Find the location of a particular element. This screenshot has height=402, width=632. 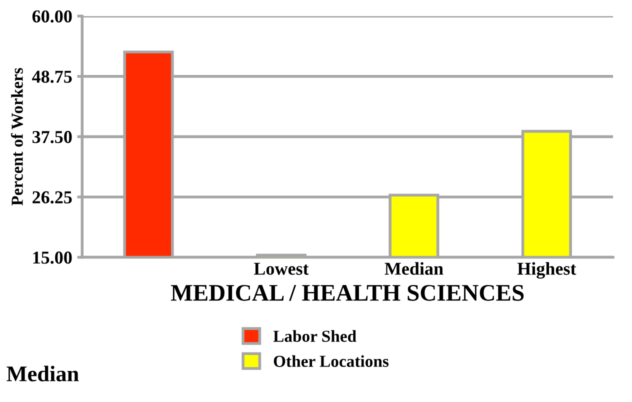

y-tick-label: 37.50 is located at coordinates (52, 137).